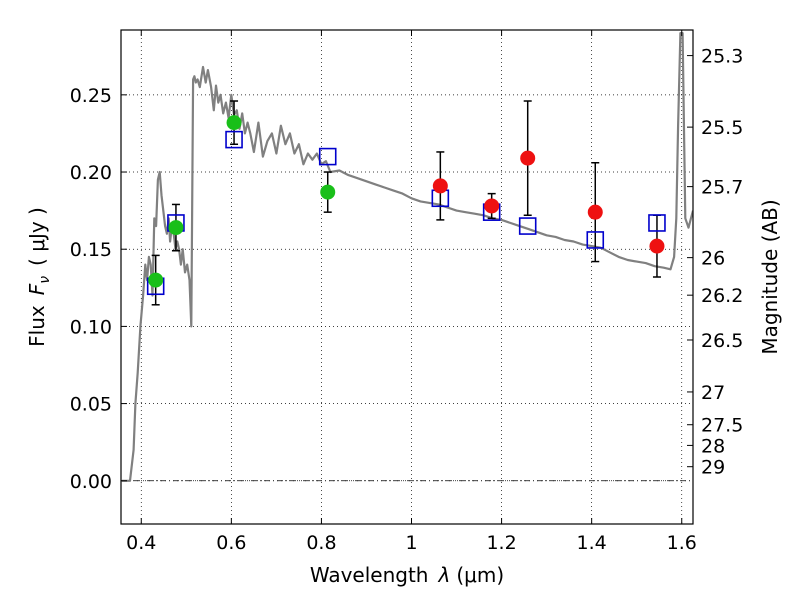 The width and height of the screenshot is (800, 600). I want to click on y-axis-ticks: 0.00 0.05 0.10 0.15 0.20 0.25, so click(98, 289).